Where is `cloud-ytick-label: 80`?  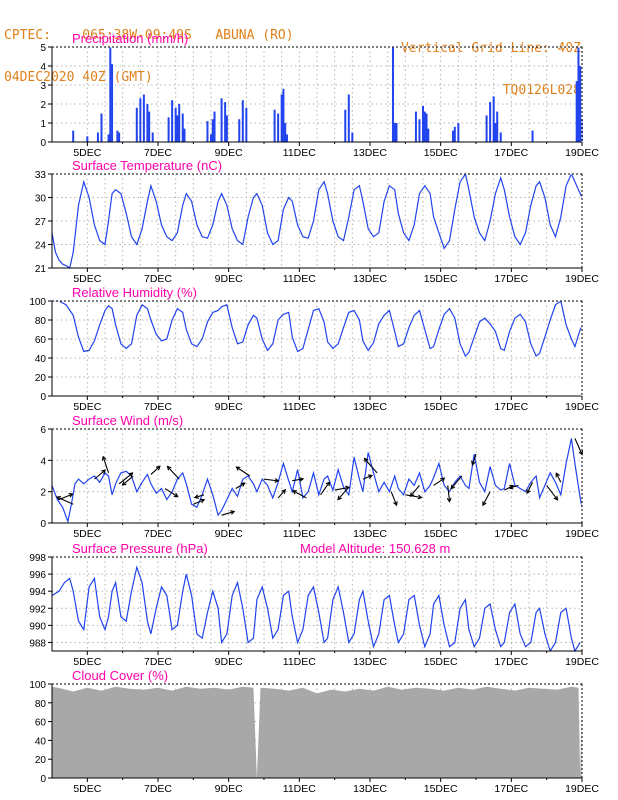
cloud-ytick-label: 80 is located at coordinates (41, 704).